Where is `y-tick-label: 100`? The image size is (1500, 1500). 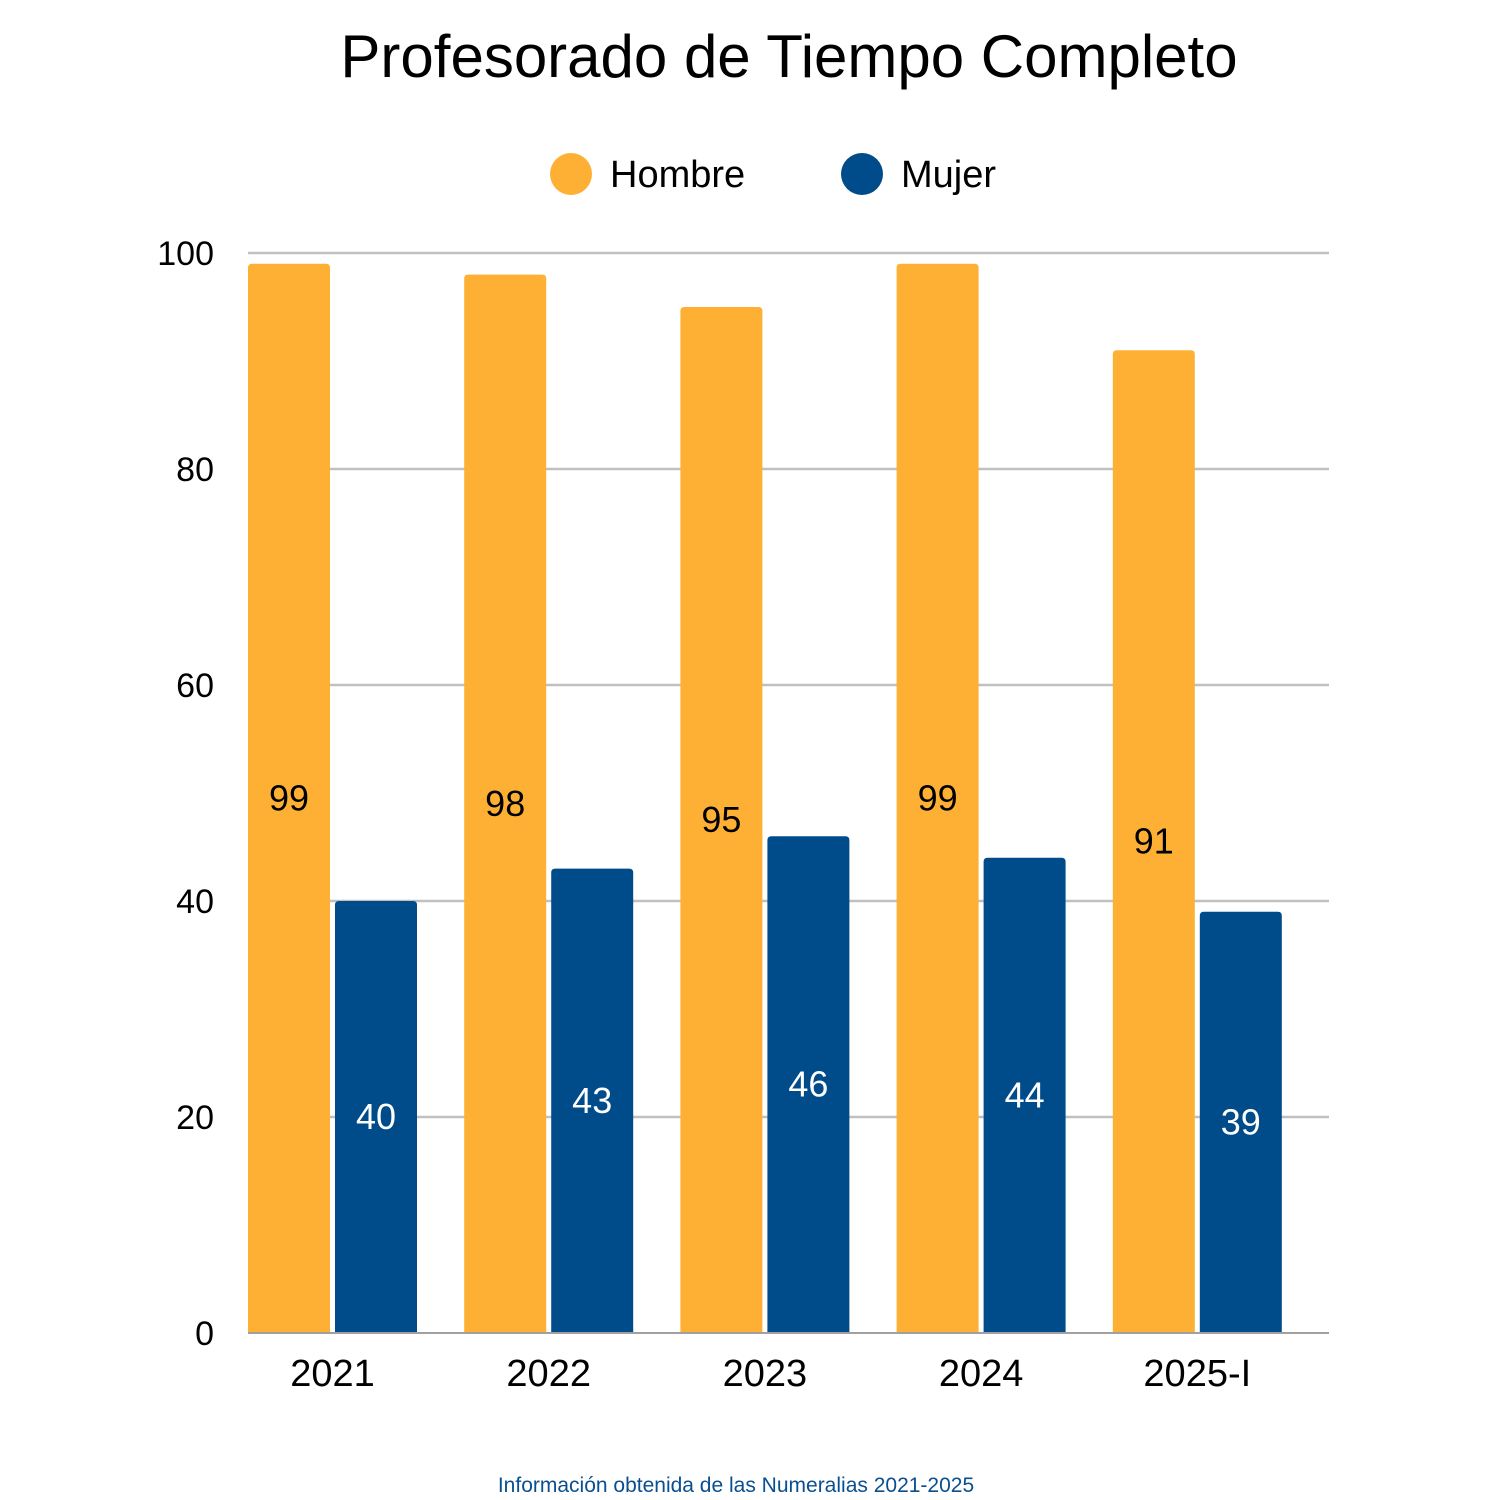
y-tick-label: 100 is located at coordinates (185, 254).